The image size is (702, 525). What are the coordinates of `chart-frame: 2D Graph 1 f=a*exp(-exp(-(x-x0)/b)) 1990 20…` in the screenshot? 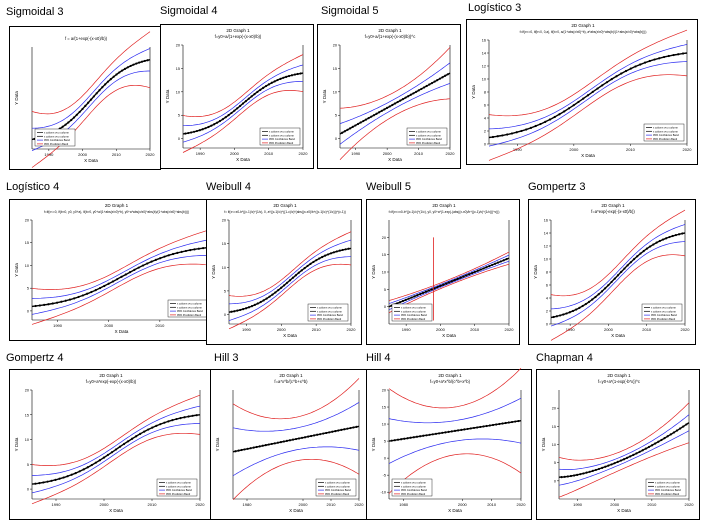 It's located at (612, 272).